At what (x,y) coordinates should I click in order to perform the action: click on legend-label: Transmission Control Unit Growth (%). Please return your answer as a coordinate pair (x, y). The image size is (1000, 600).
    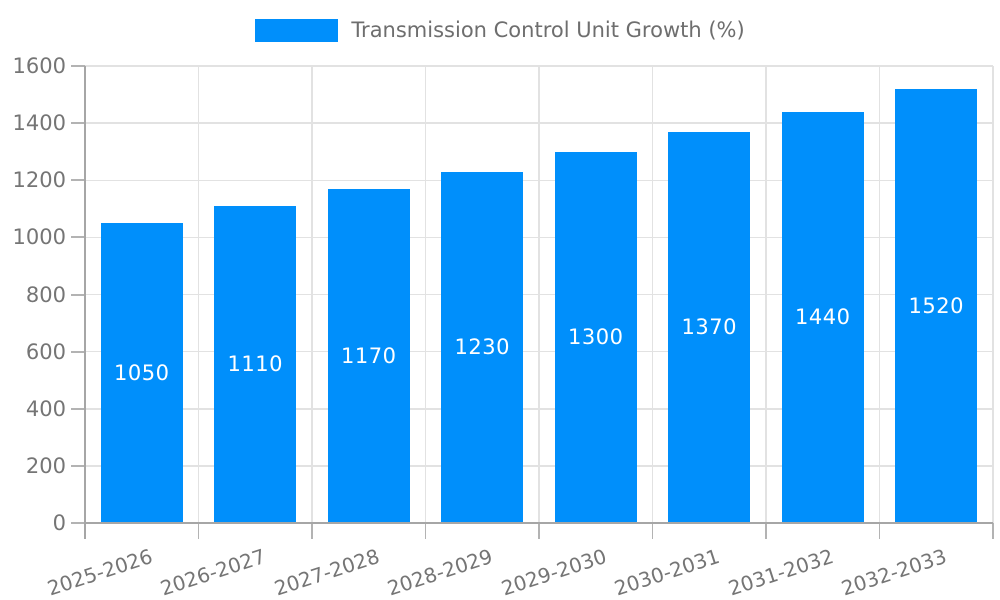
    Looking at the image, I should click on (548, 30).